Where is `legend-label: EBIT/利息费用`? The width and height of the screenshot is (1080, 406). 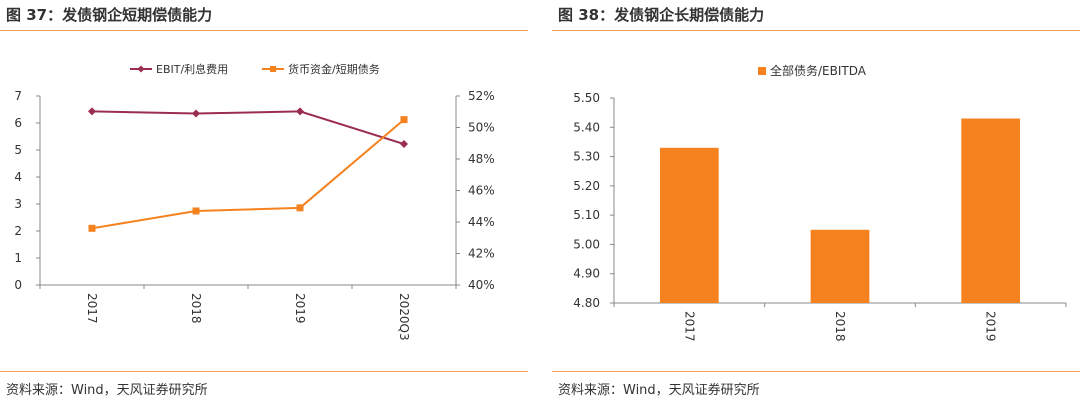 legend-label: EBIT/利息费用 is located at coordinates (192, 69).